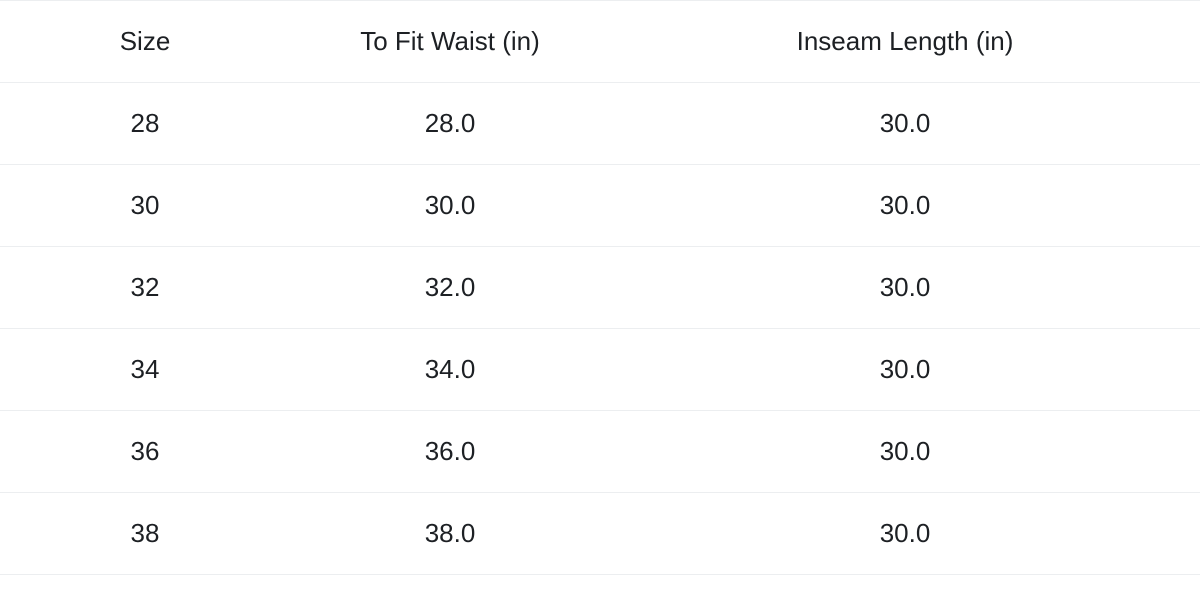  Describe the element at coordinates (145, 451) in the screenshot. I see `cell-size: 36` at that location.